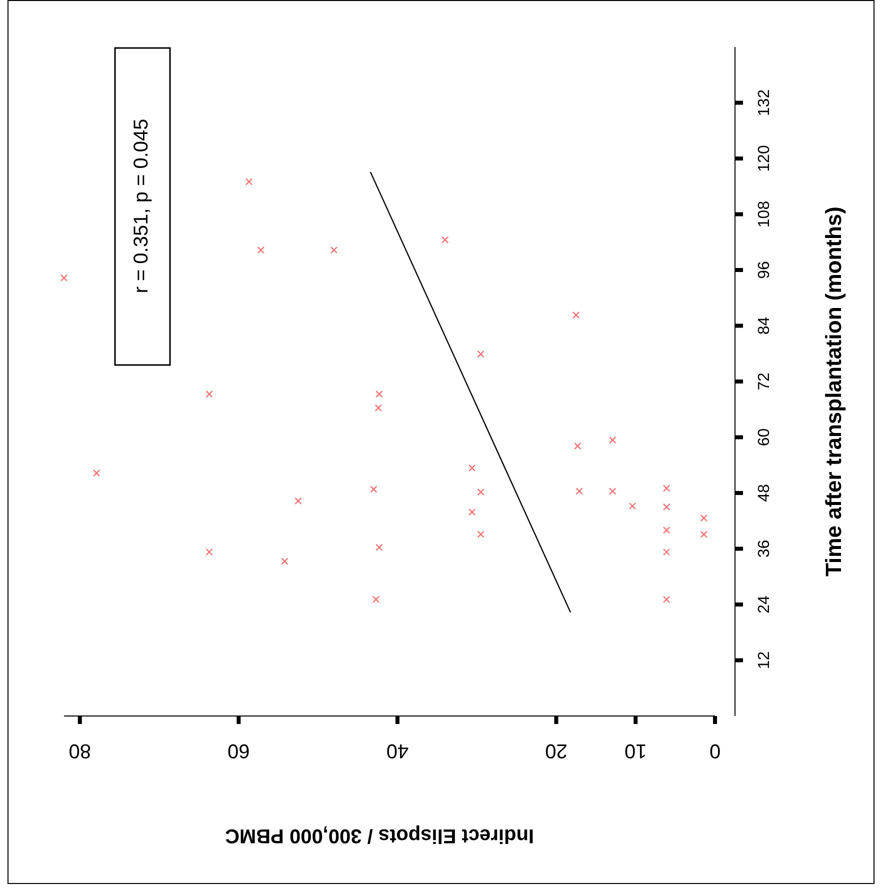 This screenshot has height=892, width=882. I want to click on note-box: r = 0.351, p = 0.045, so click(142, 206).